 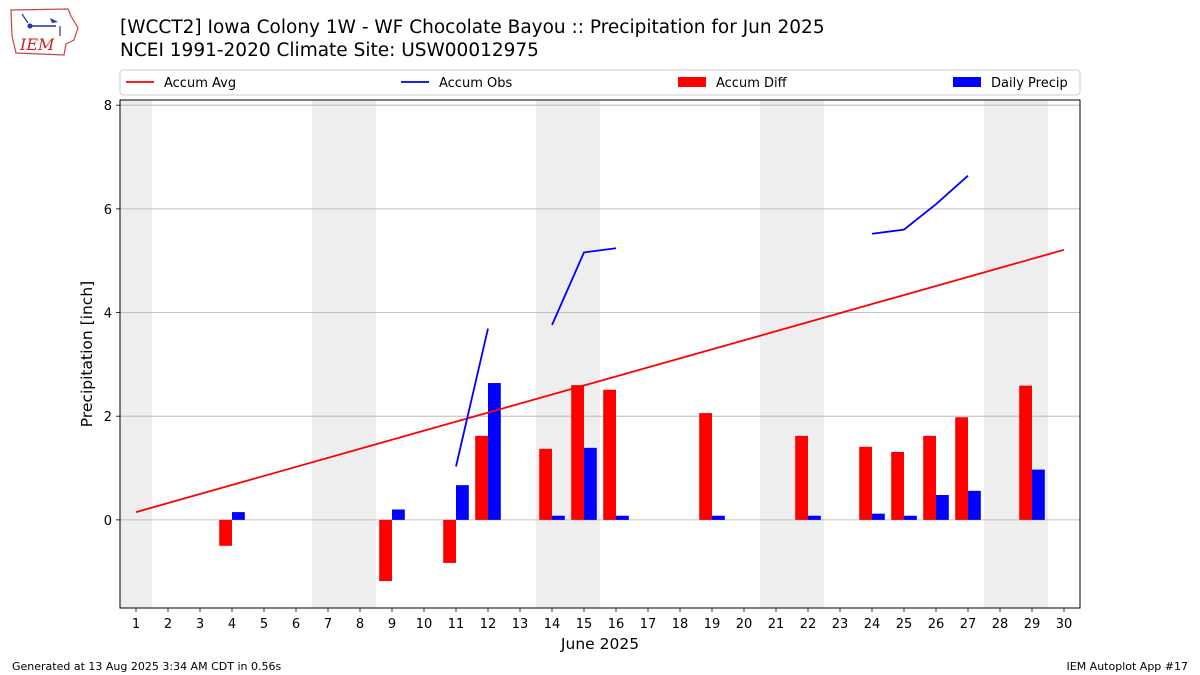 What do you see at coordinates (616, 624) in the screenshot?
I see `x-tick-label: 16` at bounding box center [616, 624].